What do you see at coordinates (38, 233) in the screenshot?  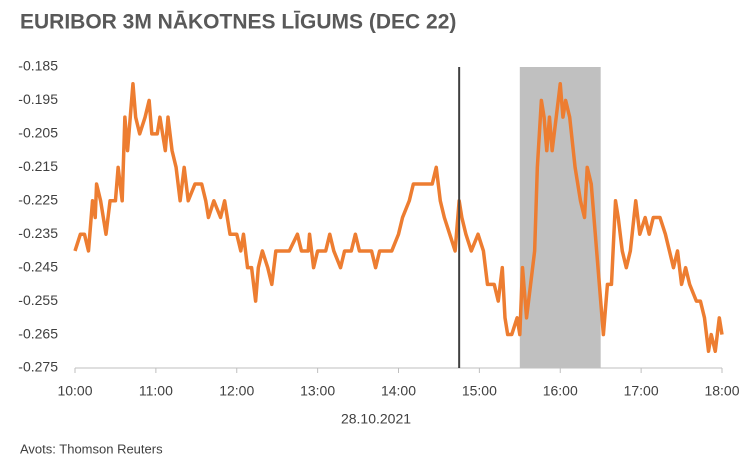 I see `y-tick-label: -0.235` at bounding box center [38, 233].